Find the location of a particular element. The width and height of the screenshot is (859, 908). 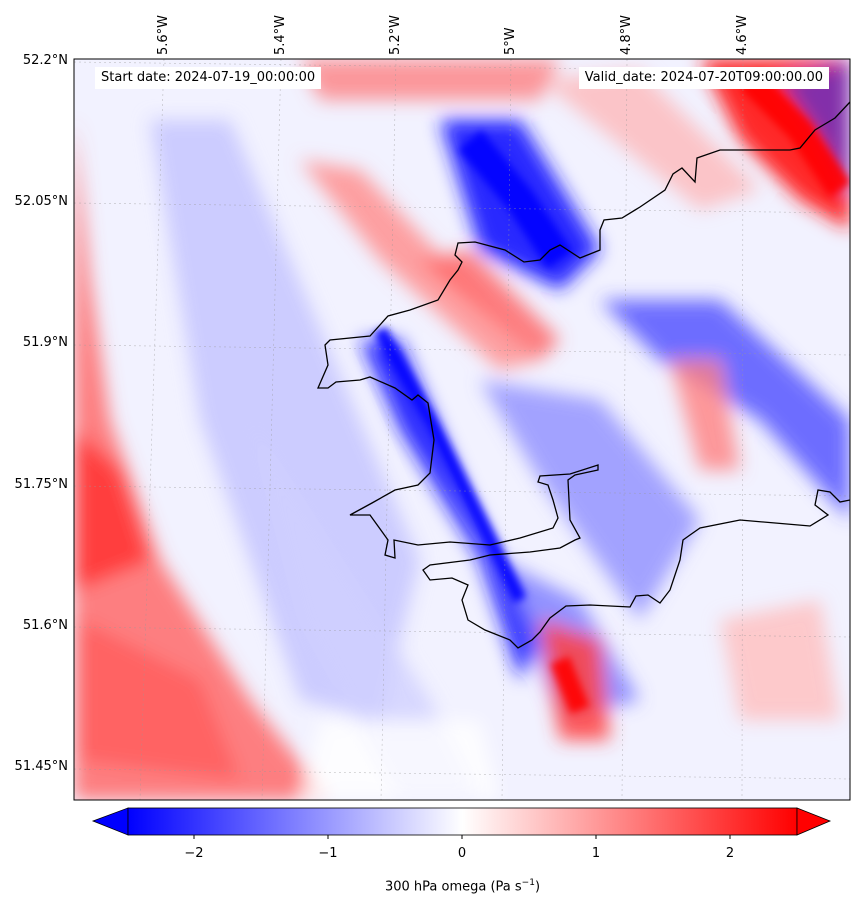

colorbar is located at coordinates (461, 823).